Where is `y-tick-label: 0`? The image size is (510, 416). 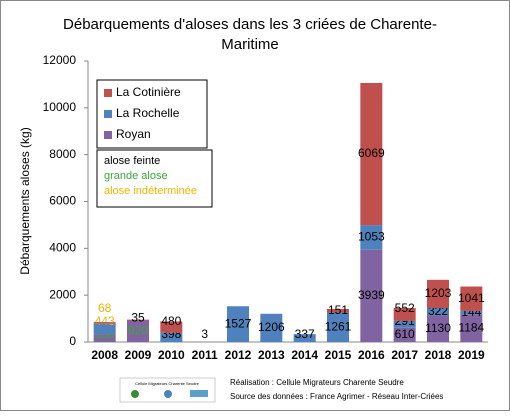
y-tick-label: 0 is located at coordinates (72, 341).